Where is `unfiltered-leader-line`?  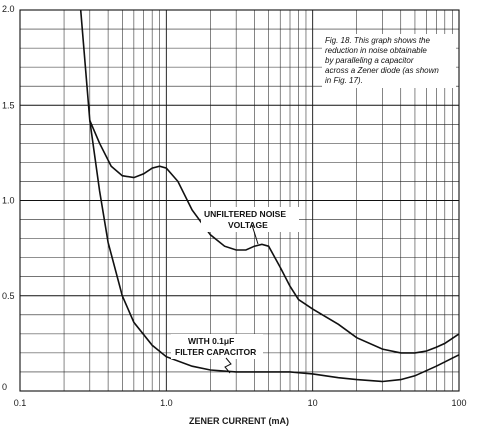
unfiltered-leader-line is located at coordinates (255, 234).